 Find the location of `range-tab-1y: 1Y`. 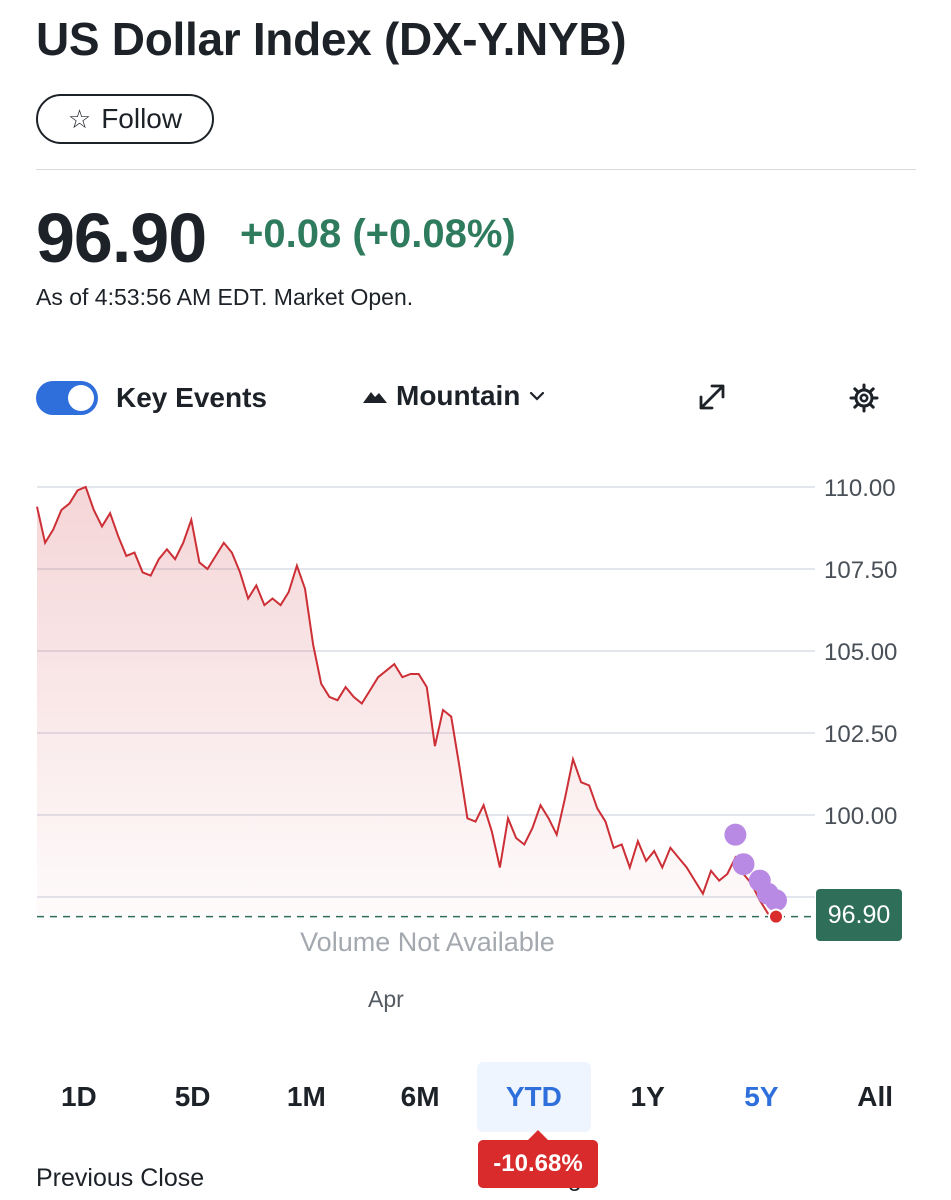

range-tab-1y: 1Y is located at coordinates (647, 1096).